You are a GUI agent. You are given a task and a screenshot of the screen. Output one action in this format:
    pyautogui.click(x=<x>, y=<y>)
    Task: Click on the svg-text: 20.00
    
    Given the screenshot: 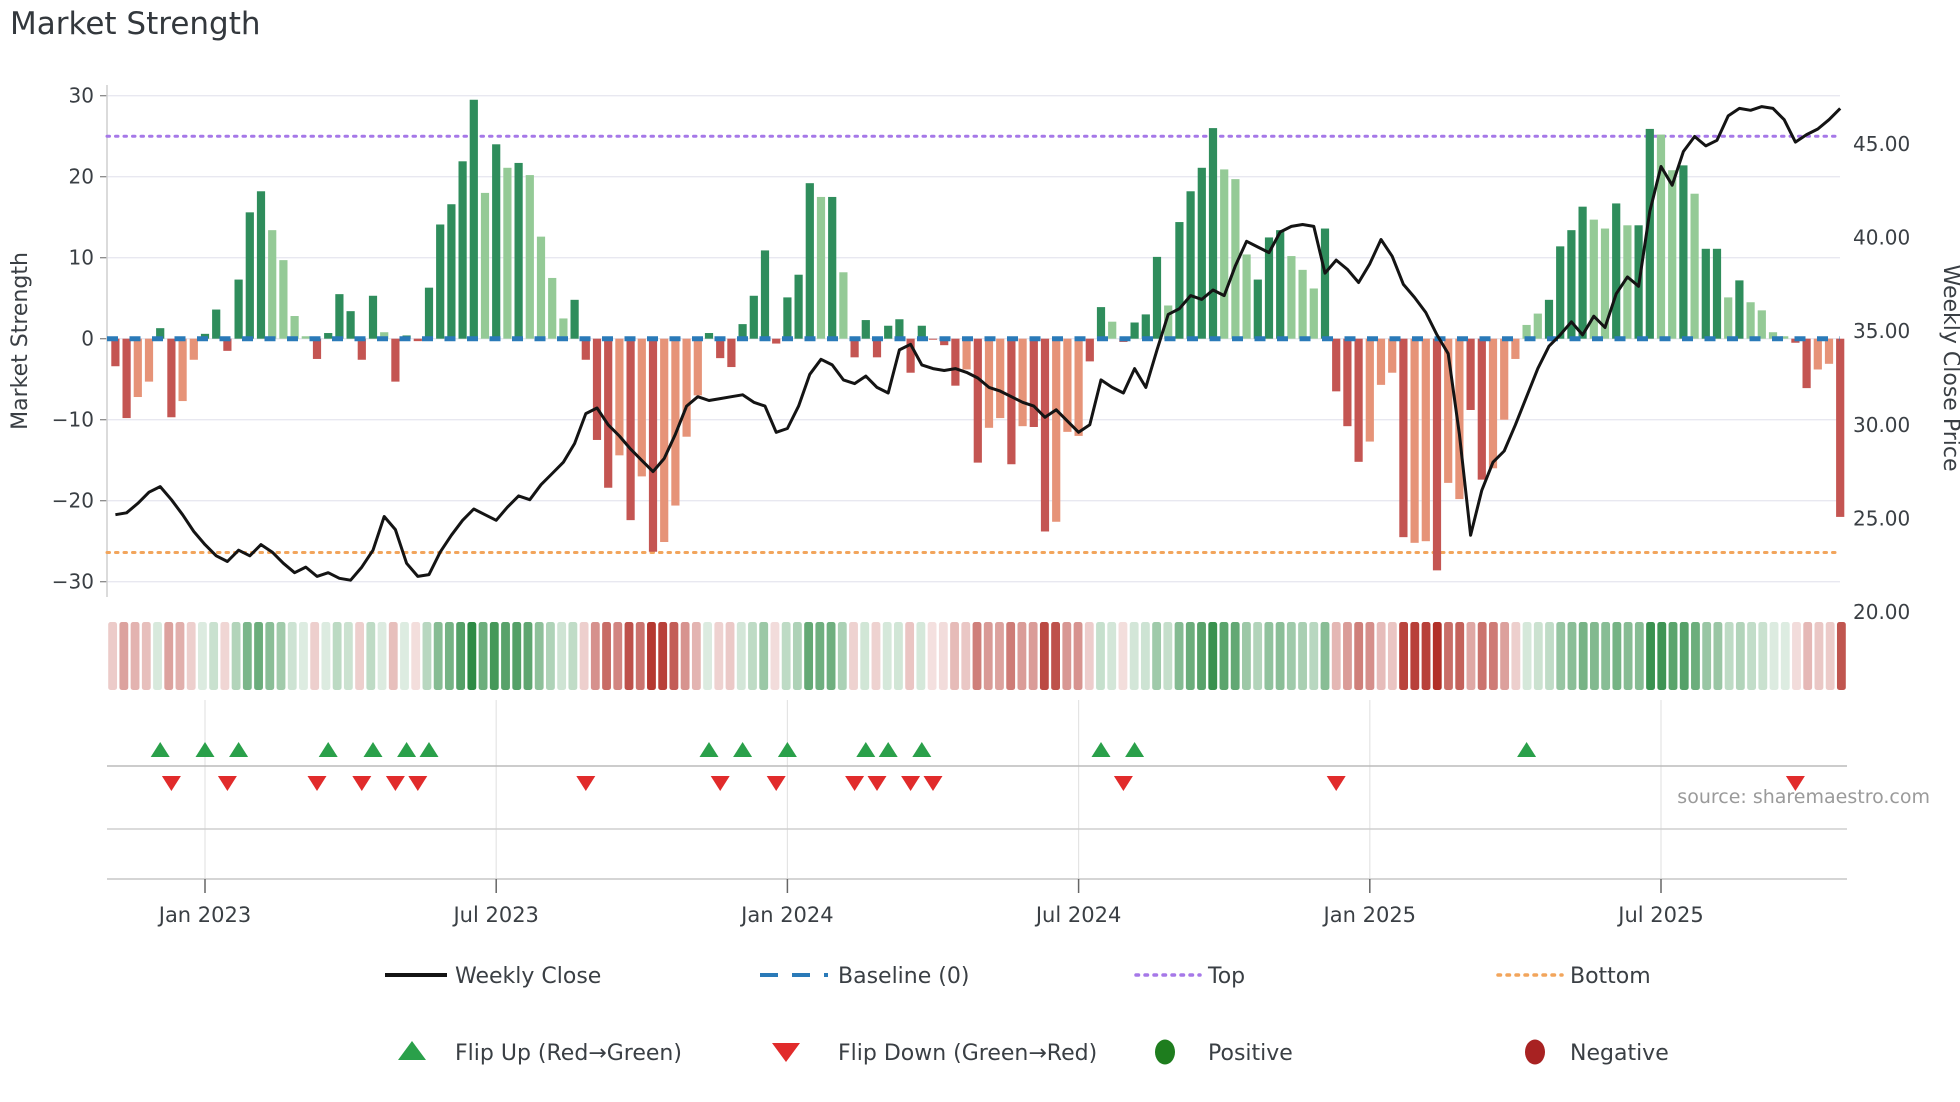 What is the action you would take?
    pyautogui.click(x=1881, y=612)
    